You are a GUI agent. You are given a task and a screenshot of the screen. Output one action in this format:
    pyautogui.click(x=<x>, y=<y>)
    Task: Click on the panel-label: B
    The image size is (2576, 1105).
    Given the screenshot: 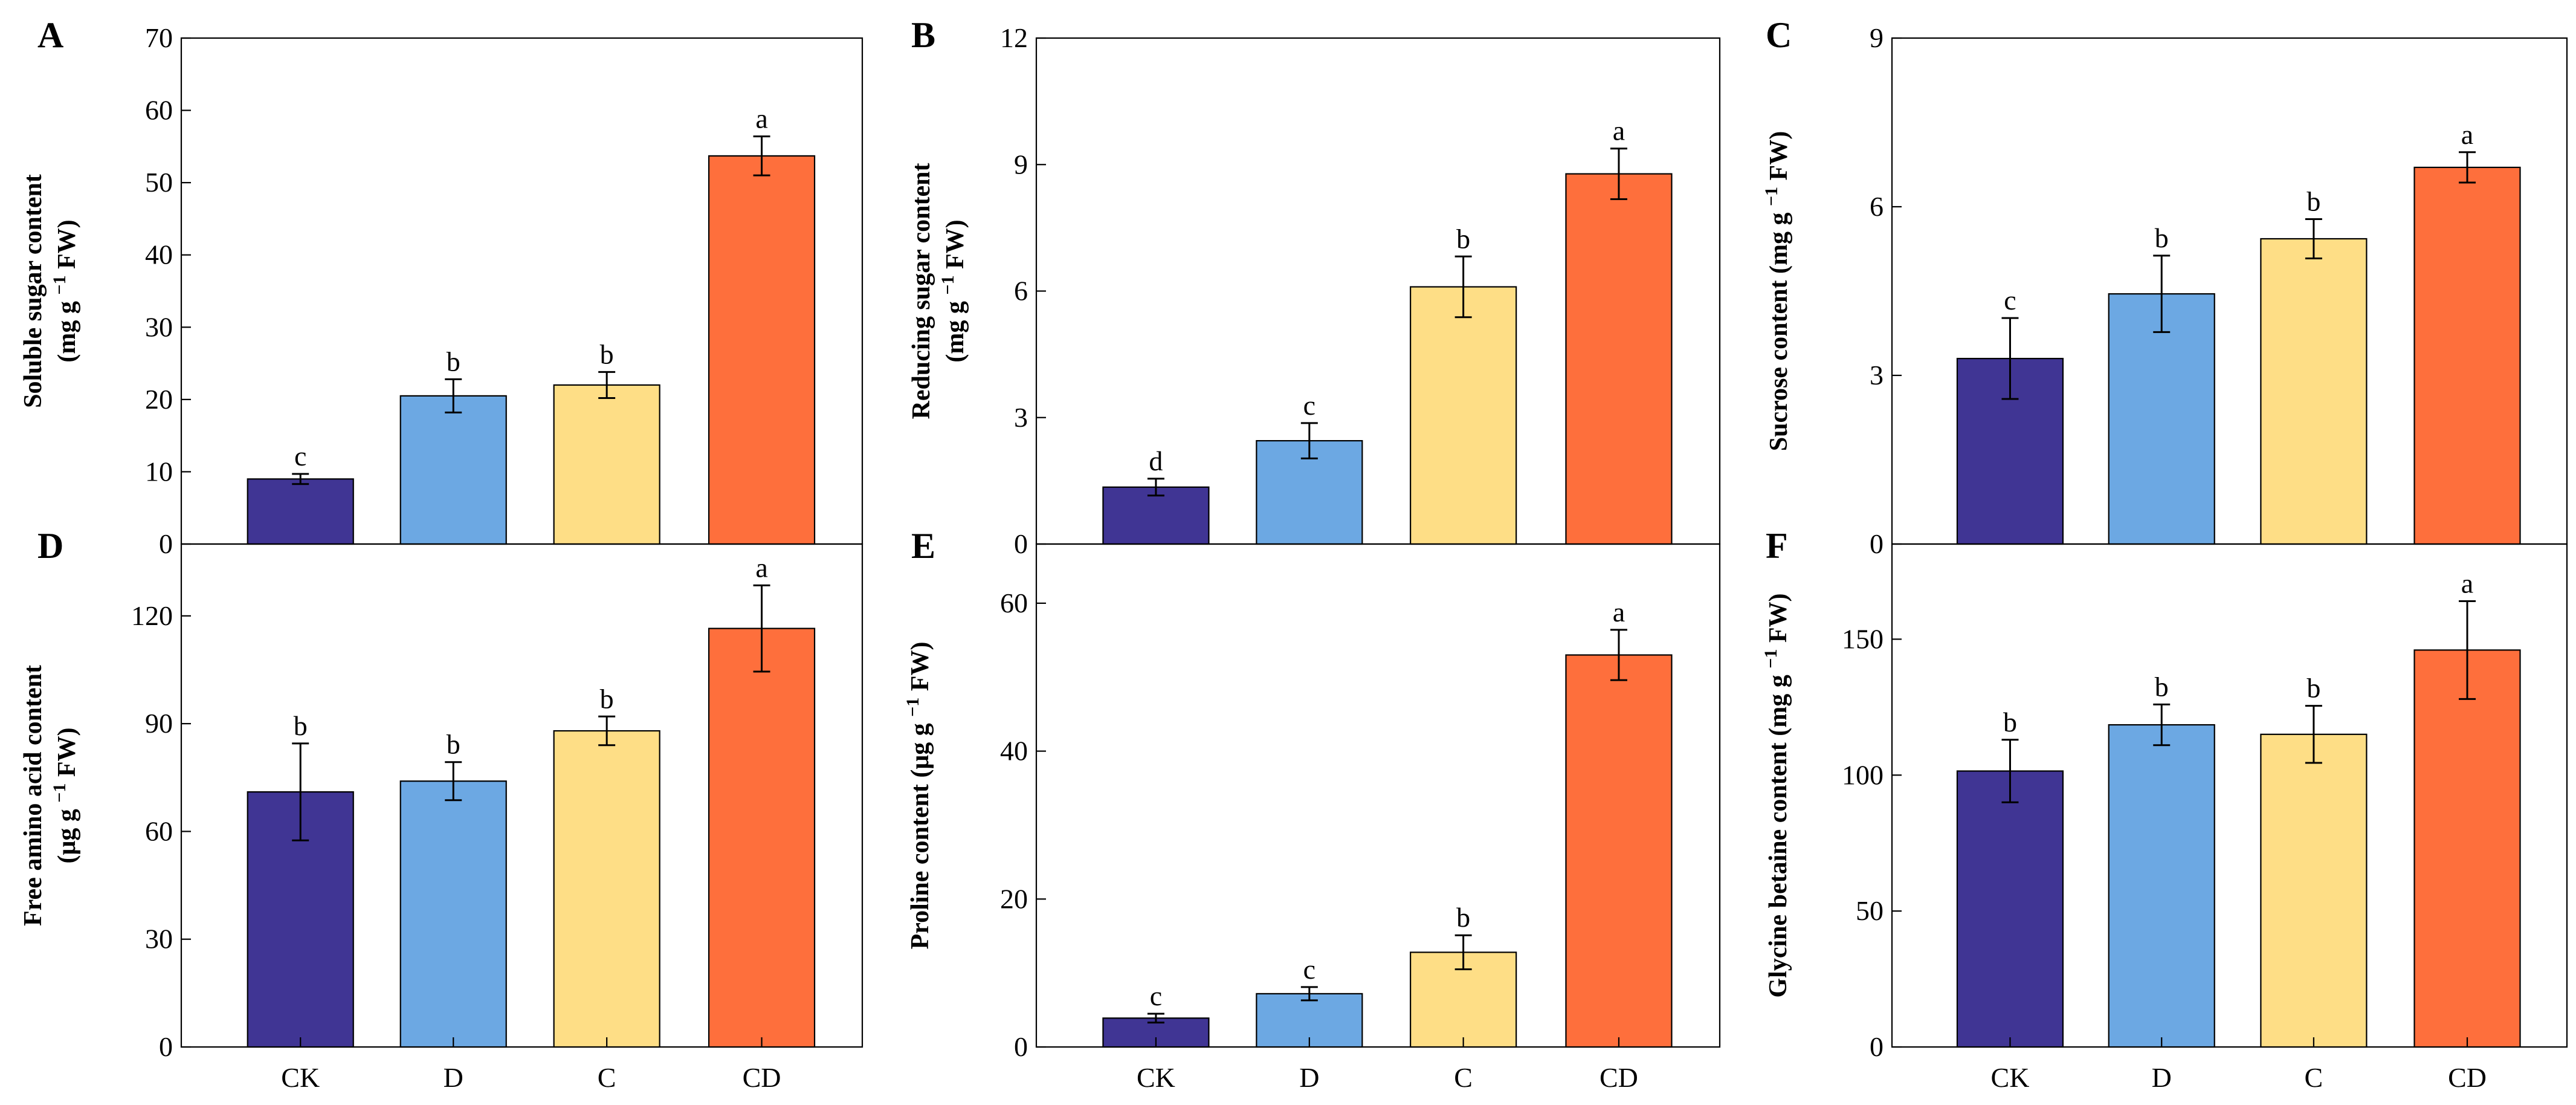 What is the action you would take?
    pyautogui.click(x=923, y=35)
    